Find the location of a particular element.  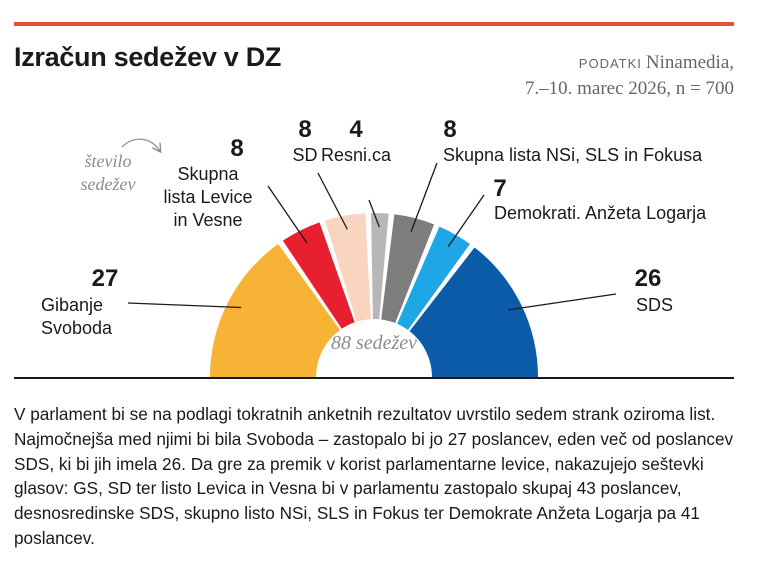

leader-gibanje-svoboda is located at coordinates (184, 305).